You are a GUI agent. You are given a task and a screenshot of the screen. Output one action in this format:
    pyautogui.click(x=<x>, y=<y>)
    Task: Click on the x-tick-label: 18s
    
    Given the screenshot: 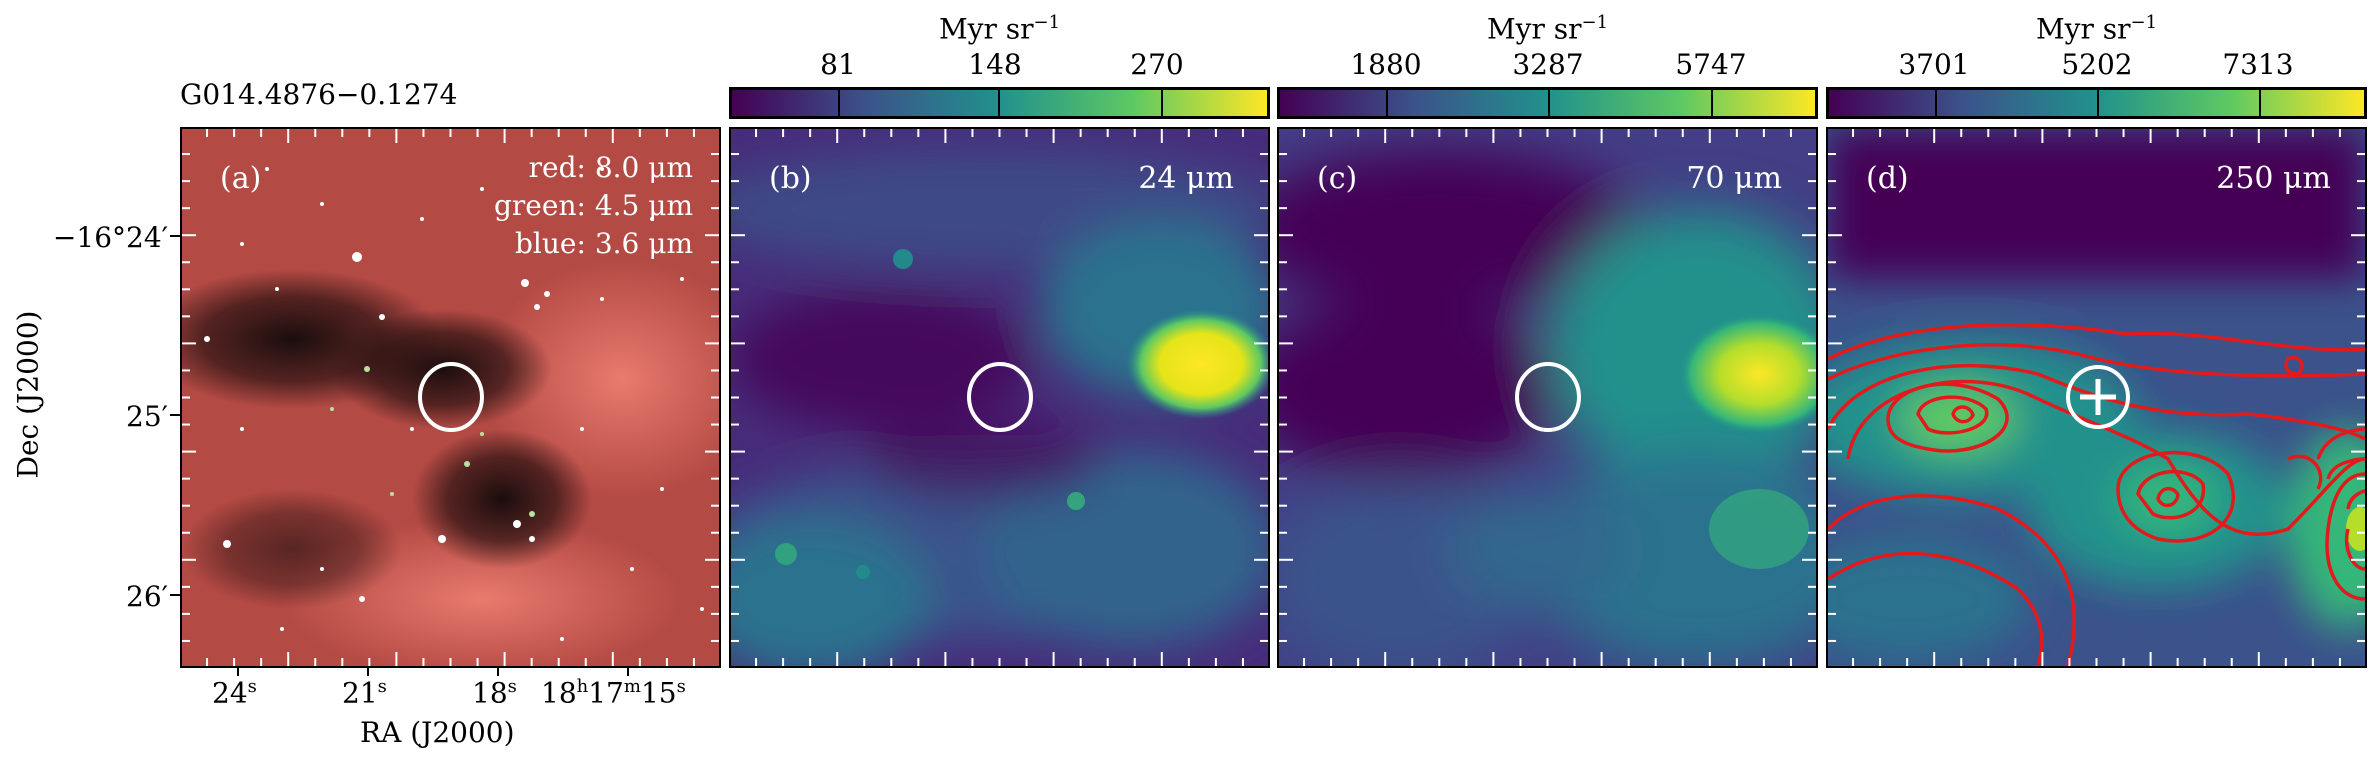 What is the action you would take?
    pyautogui.click(x=494, y=693)
    